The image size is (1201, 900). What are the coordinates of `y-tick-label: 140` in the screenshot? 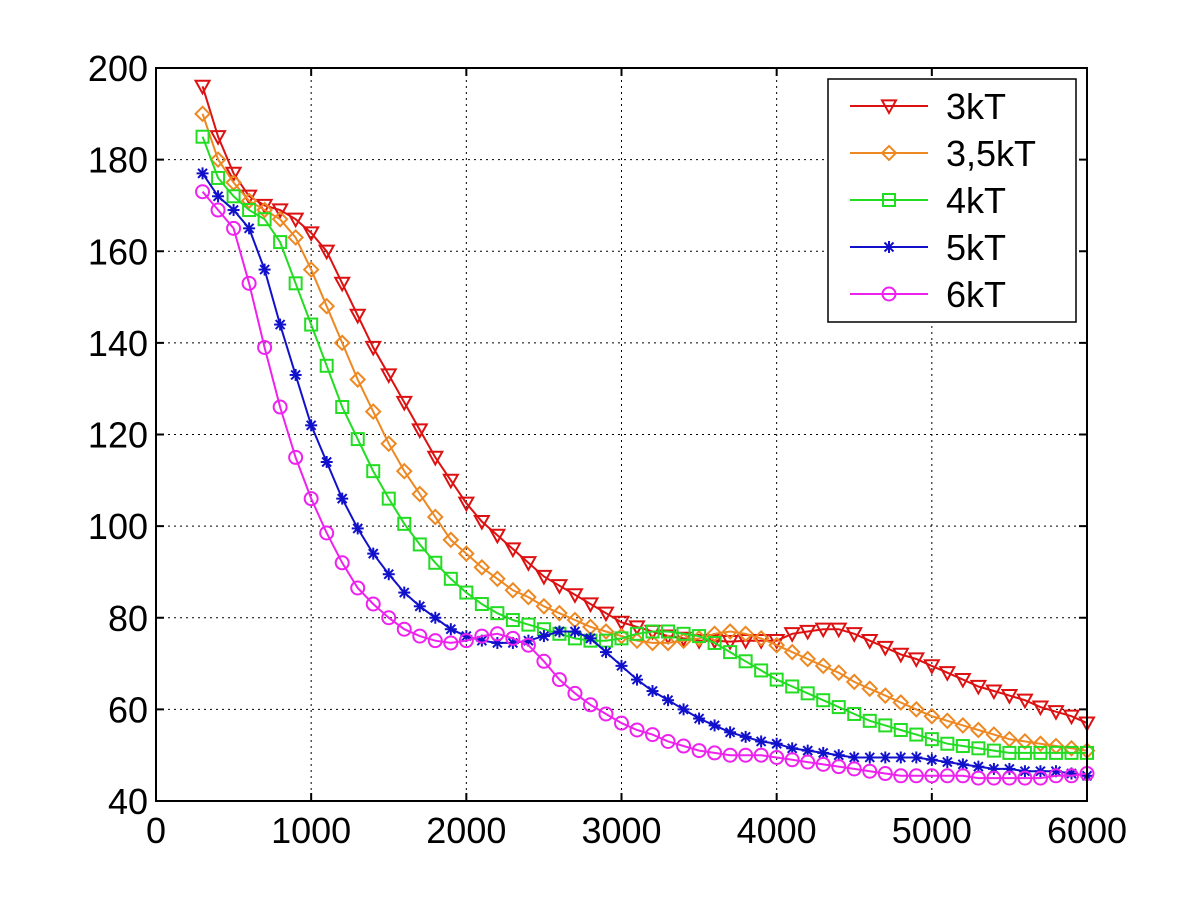 It's located at (118, 343).